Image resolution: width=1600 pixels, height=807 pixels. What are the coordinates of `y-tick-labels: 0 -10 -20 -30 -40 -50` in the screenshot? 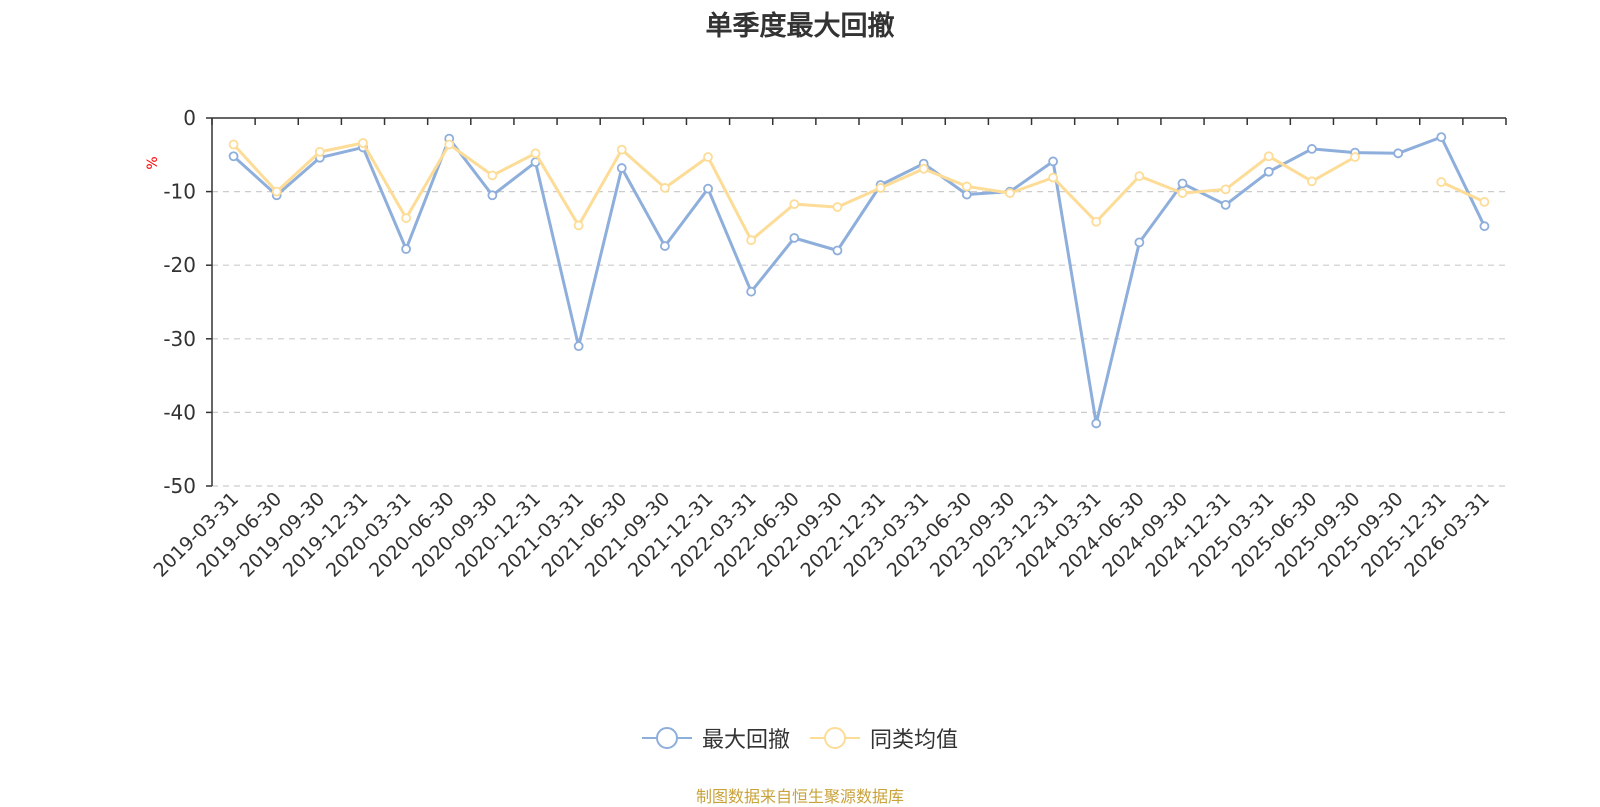 It's located at (179, 302).